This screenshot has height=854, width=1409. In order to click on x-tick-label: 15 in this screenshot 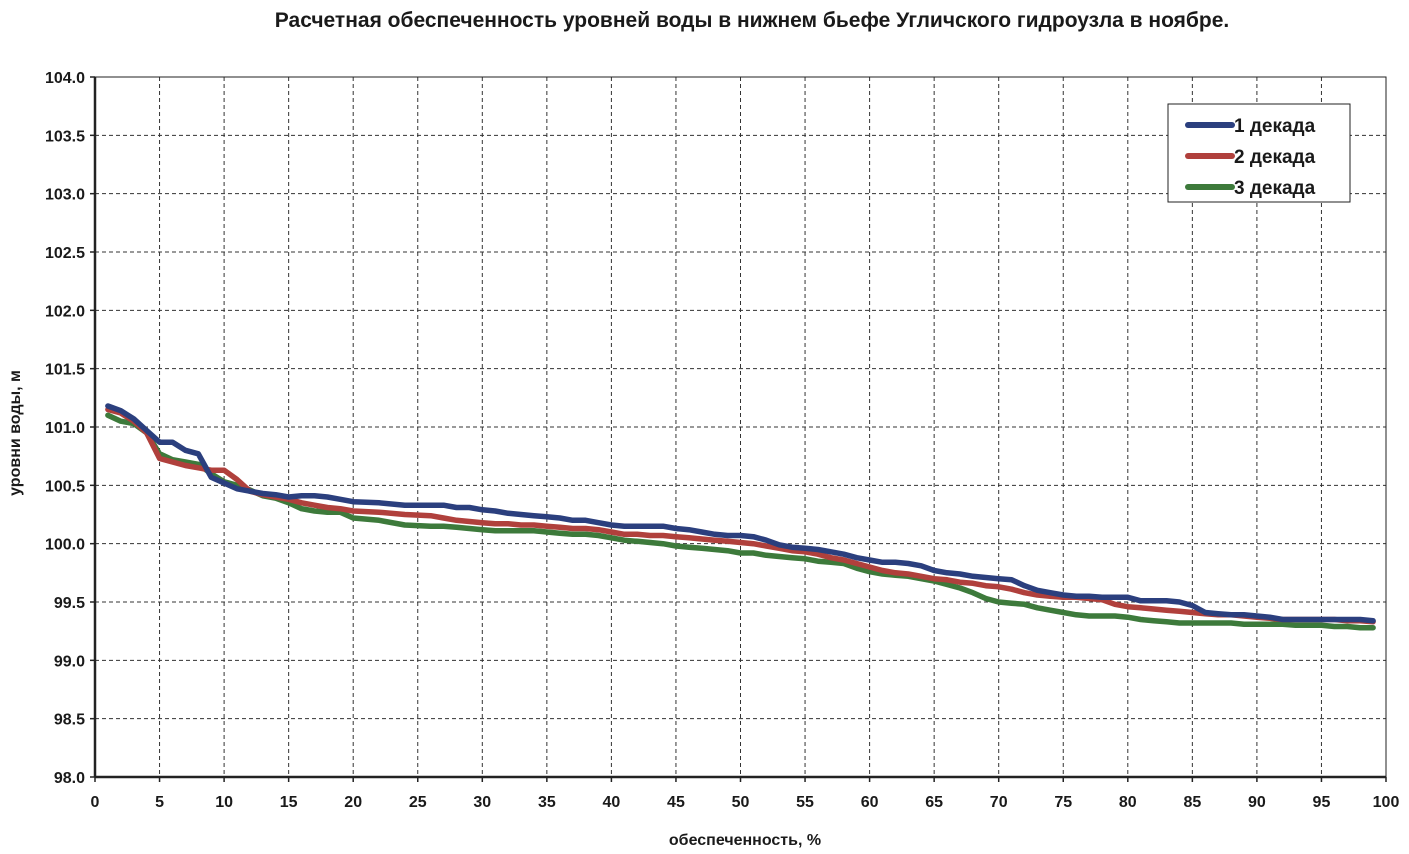, I will do `click(289, 802)`.